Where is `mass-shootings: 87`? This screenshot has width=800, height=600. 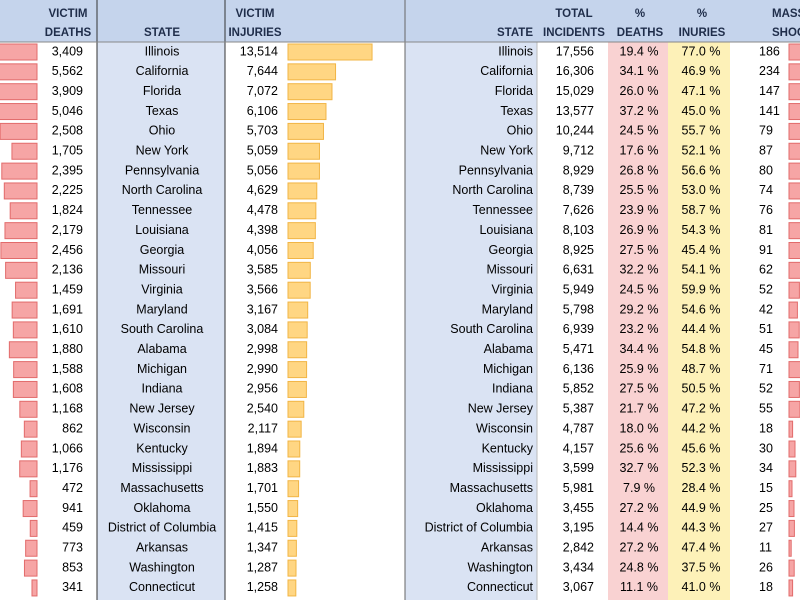
mass-shootings: 87 is located at coordinates (766, 151).